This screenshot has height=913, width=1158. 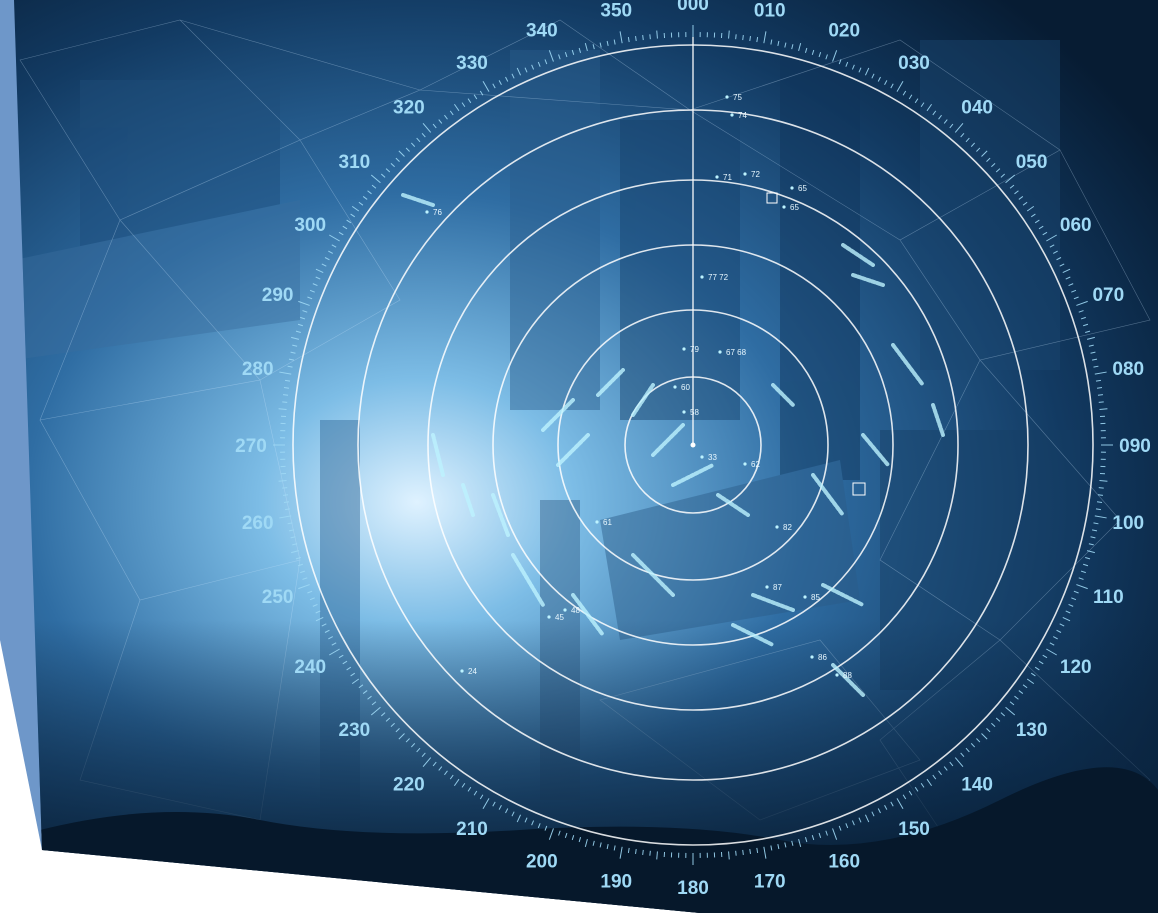 What do you see at coordinates (355, 730) in the screenshot?
I see `bearing-label-230: 230` at bounding box center [355, 730].